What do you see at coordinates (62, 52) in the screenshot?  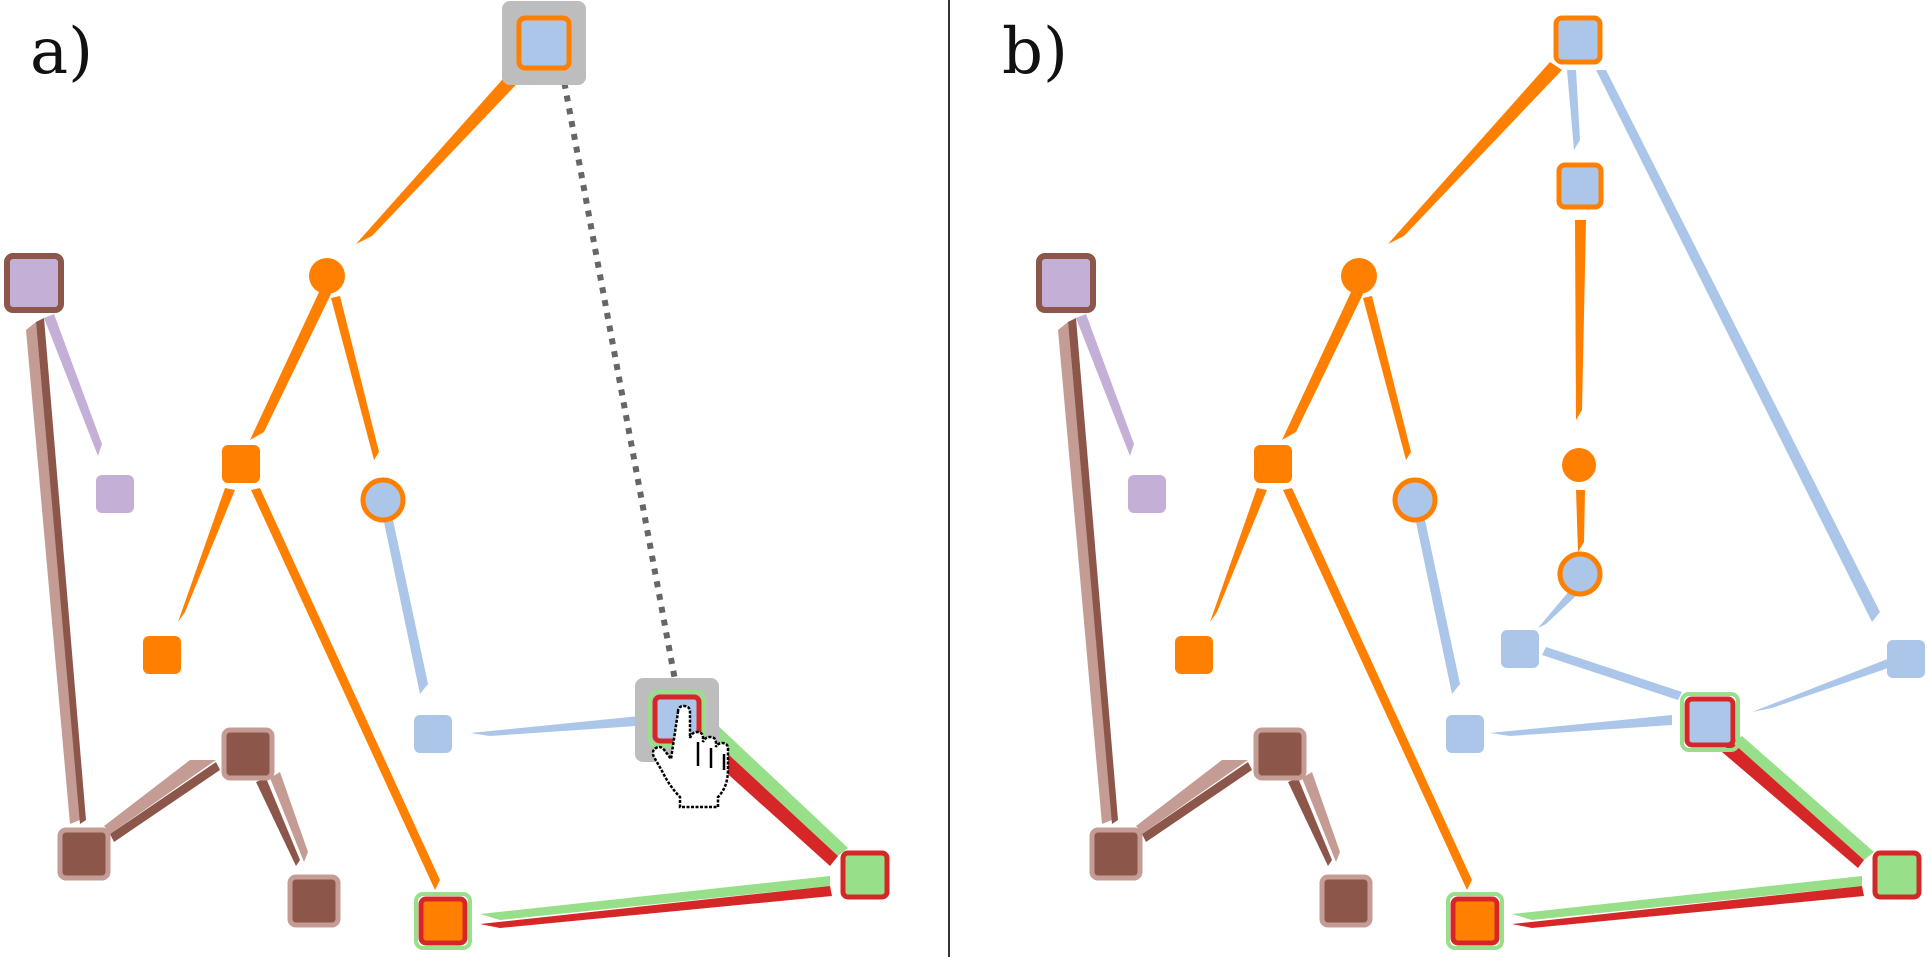 I see `panel-label-a: a)` at bounding box center [62, 52].